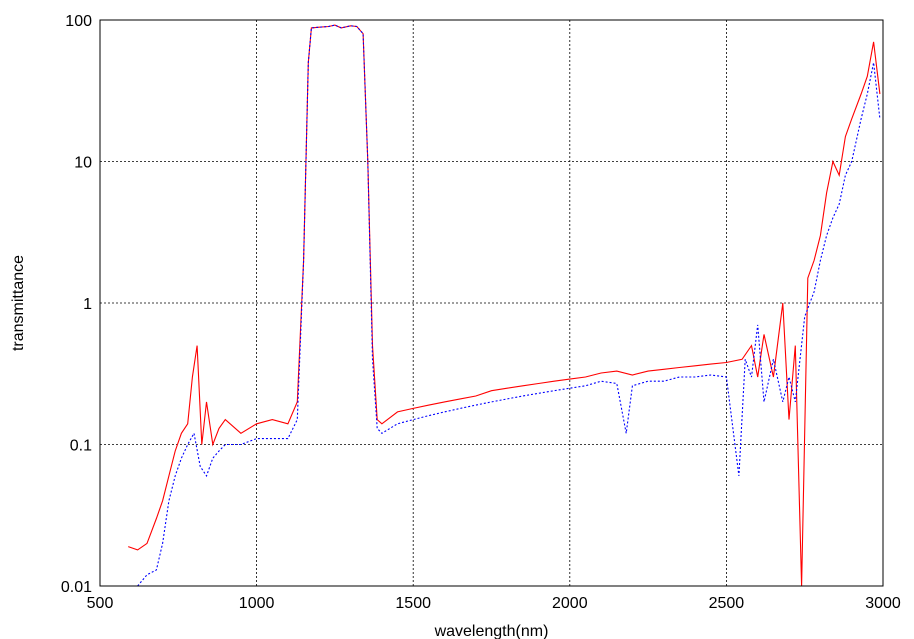 This screenshot has width=914, height=639. I want to click on y-tick-label: 100, so click(78, 21).